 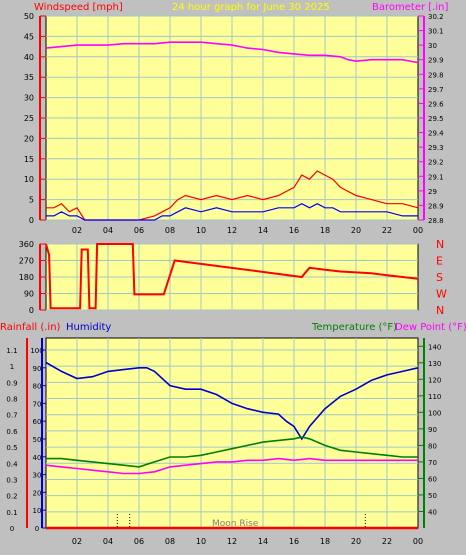 What do you see at coordinates (31, 310) in the screenshot?
I see `direction-tick-label: 0` at bounding box center [31, 310].